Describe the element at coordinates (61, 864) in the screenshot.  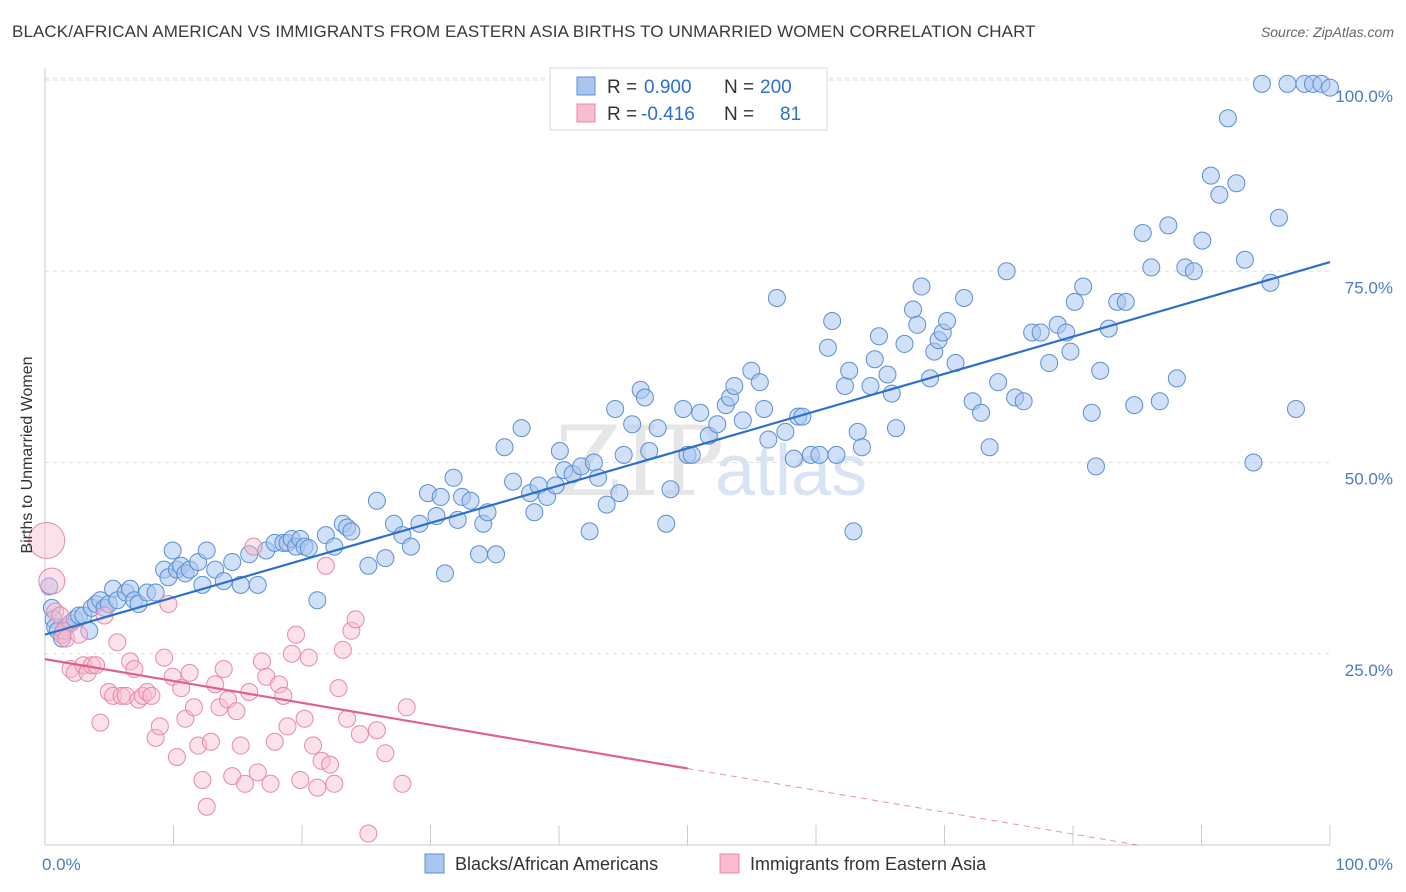
I see `x-tick-label-min: 0.0%` at that location.